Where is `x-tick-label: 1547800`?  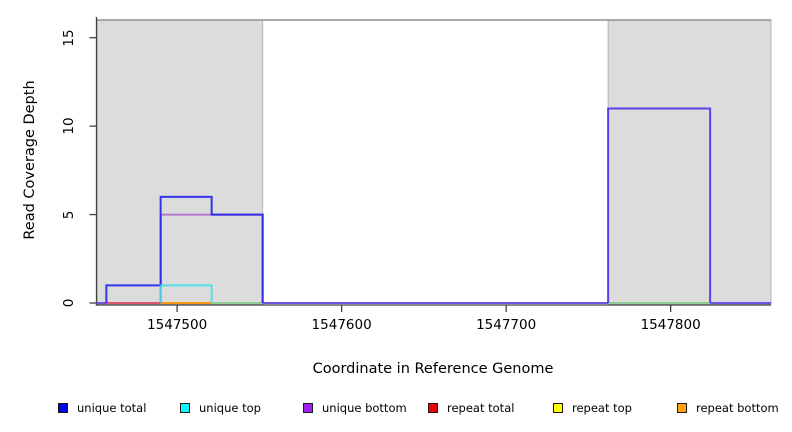 x-tick-label: 1547800 is located at coordinates (670, 325).